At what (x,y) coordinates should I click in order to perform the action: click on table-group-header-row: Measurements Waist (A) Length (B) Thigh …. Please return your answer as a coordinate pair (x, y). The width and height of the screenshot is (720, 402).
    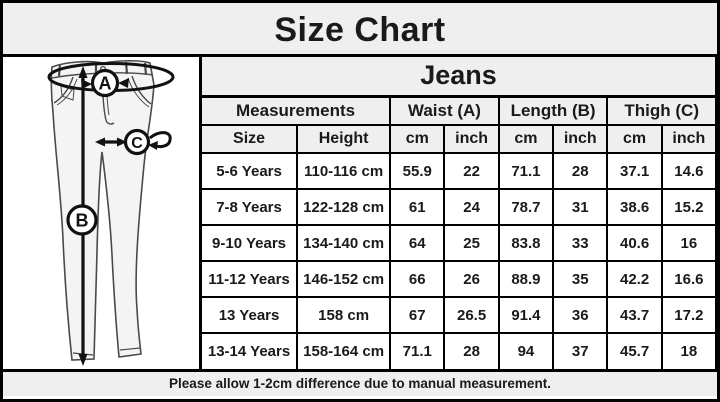
    Looking at the image, I should click on (459, 110).